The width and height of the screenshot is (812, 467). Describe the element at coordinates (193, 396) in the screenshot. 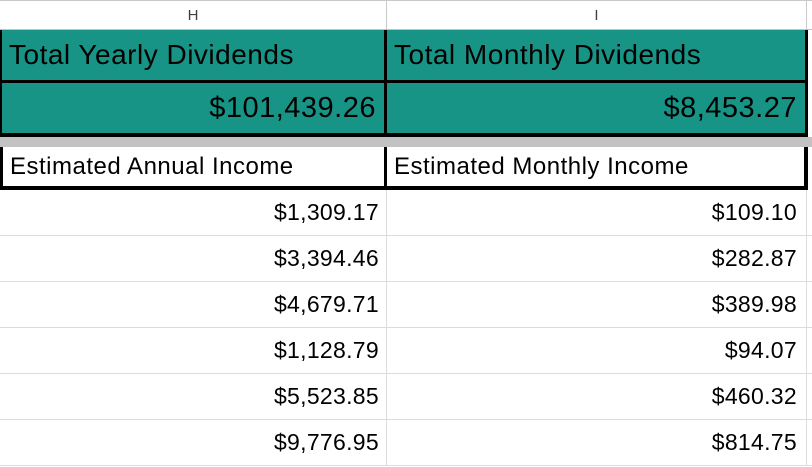

I see `cell-annual-income-4: $5,523.85` at that location.